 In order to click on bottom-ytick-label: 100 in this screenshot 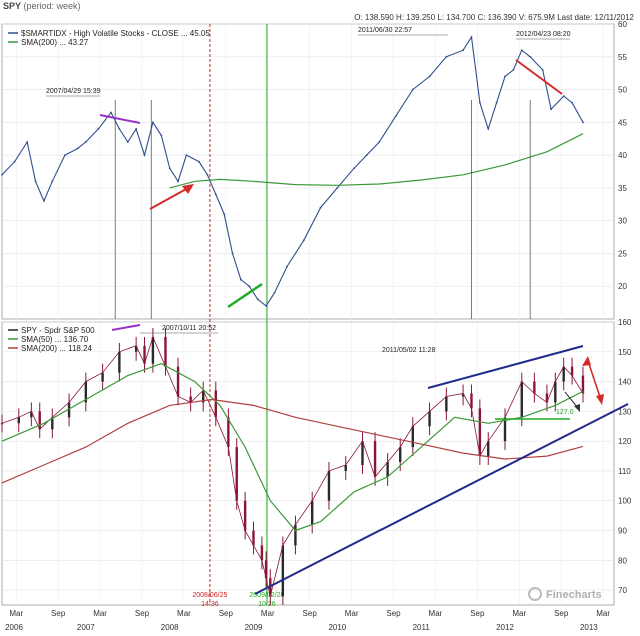, I will do `click(625, 501)`.